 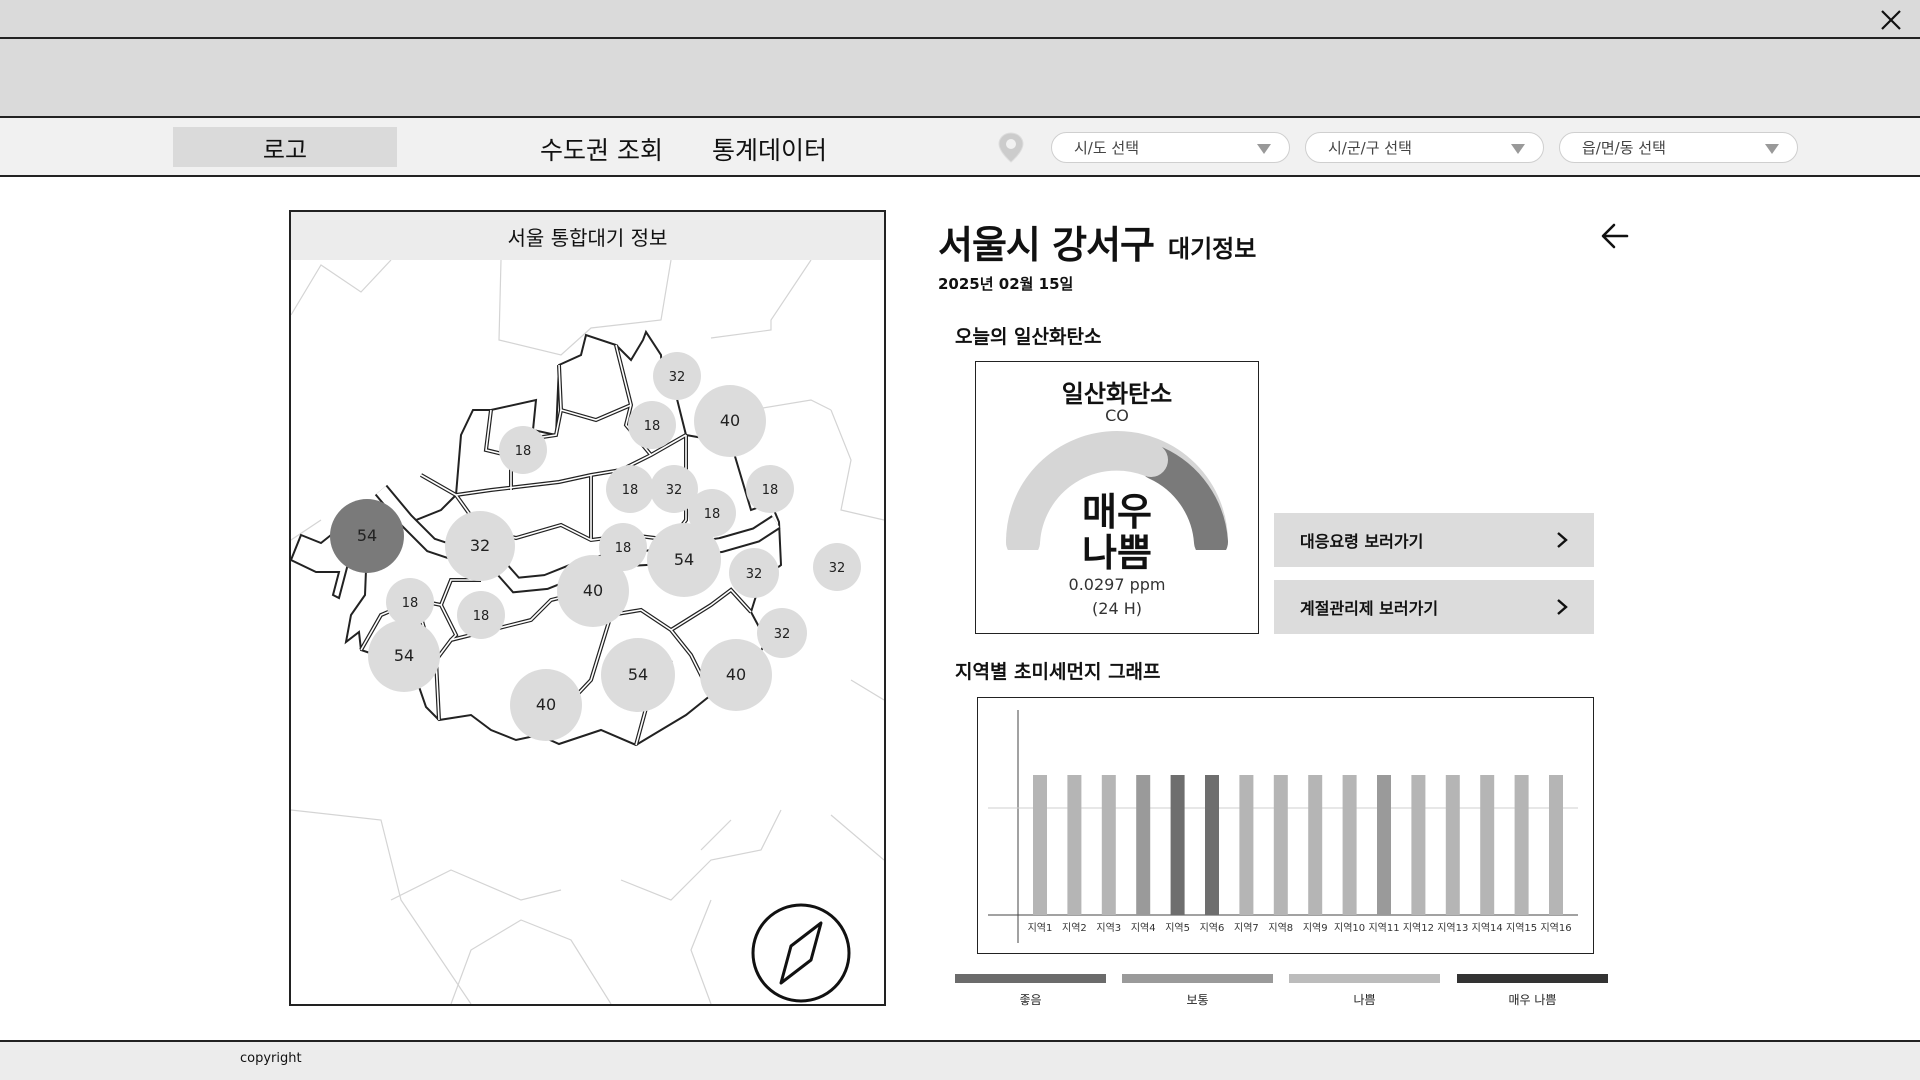 I want to click on x-tick-label: 지역3, so click(x=1108, y=928).